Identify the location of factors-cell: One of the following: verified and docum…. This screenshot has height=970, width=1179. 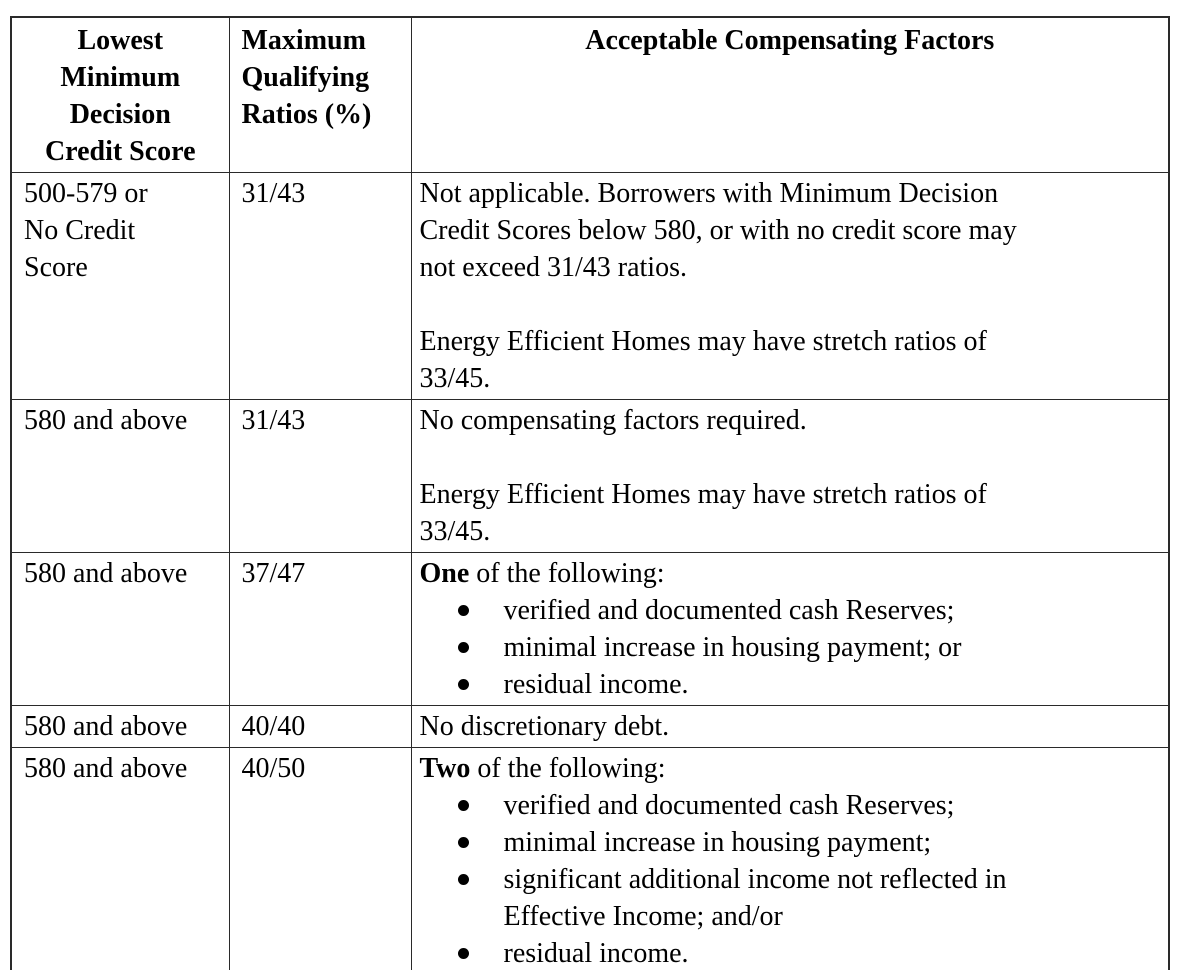
(790, 629).